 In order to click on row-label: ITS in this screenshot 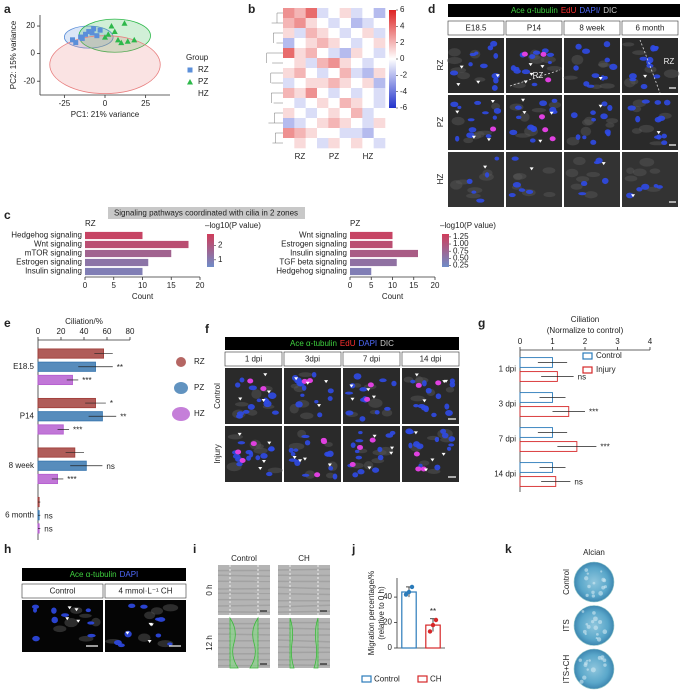, I will do `click(566, 625)`.